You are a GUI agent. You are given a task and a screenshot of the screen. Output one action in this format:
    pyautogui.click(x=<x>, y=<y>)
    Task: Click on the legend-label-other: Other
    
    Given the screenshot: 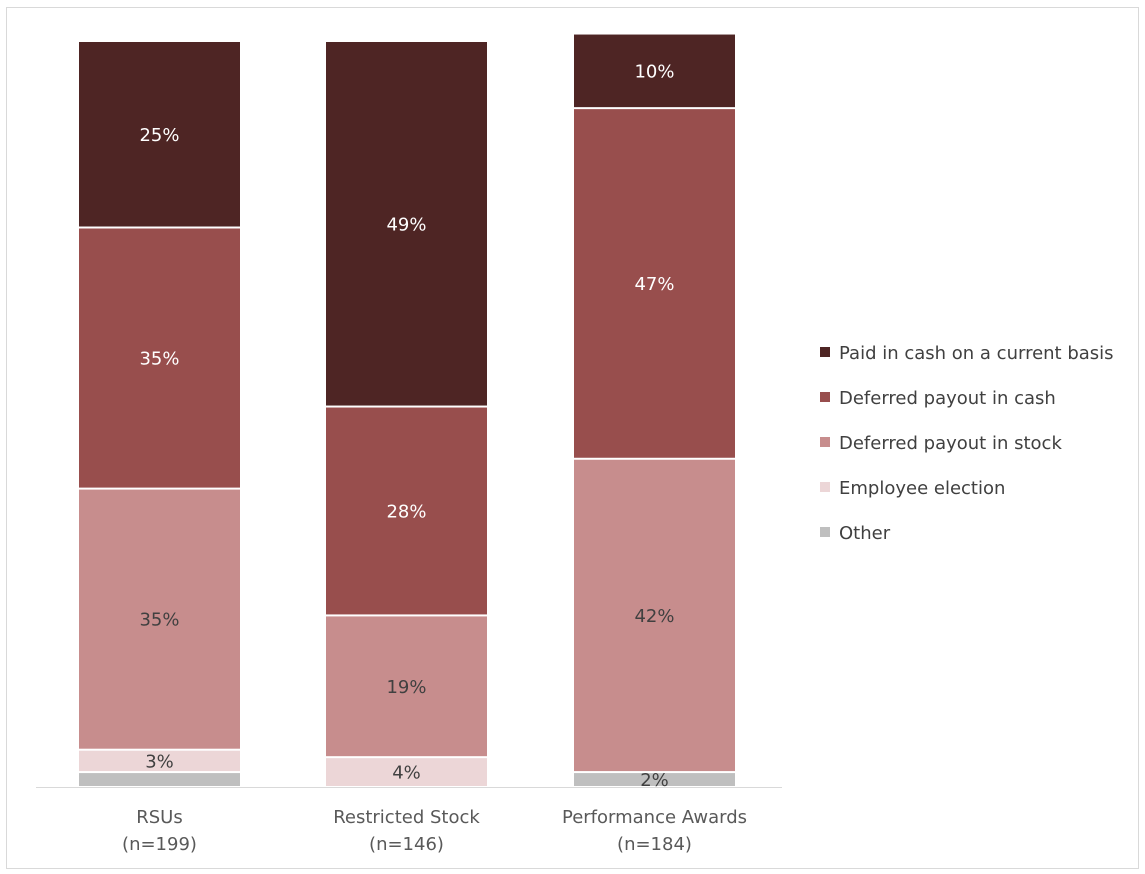 What is the action you would take?
    pyautogui.click(x=865, y=533)
    